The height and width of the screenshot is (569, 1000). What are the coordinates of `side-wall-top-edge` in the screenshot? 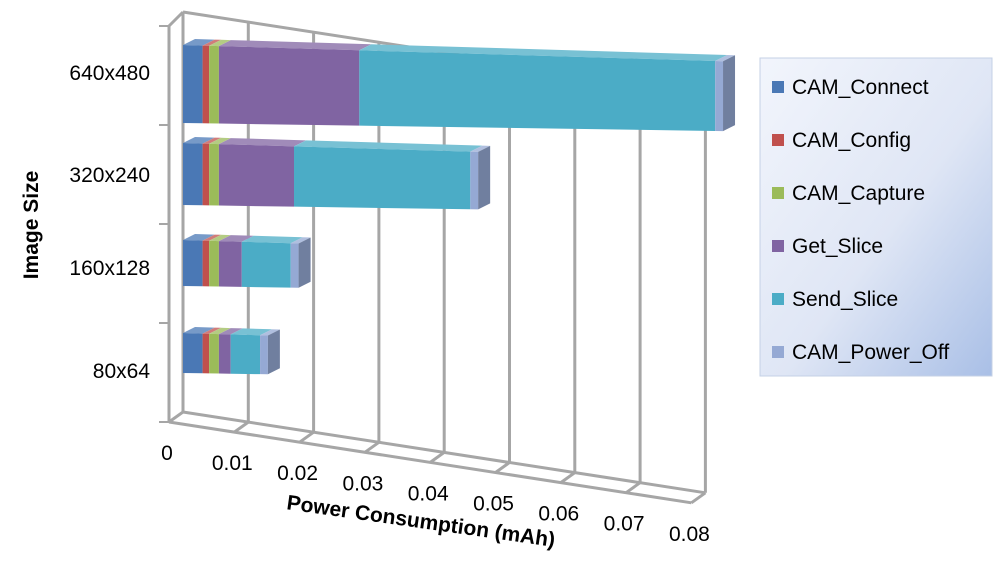 It's located at (176, 19).